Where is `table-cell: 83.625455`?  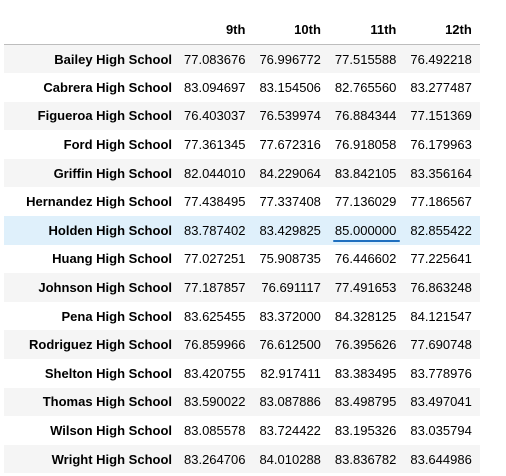
table-cell: 83.625455 is located at coordinates (215, 316).